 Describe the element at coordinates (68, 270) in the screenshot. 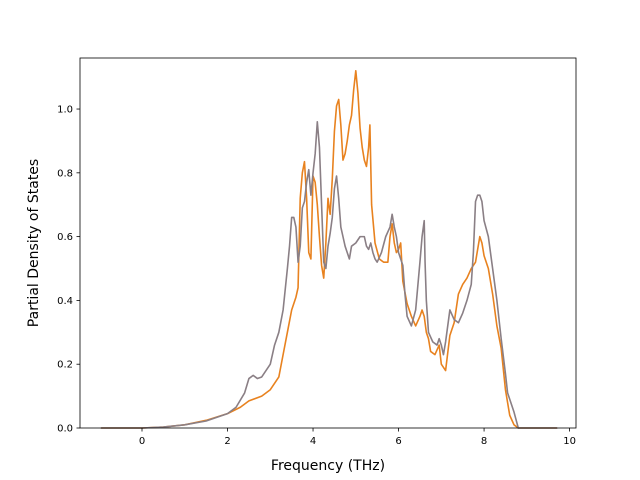

I see `y-axis: 0.0 0.2 0.4 0.6 0.8 1.0` at that location.